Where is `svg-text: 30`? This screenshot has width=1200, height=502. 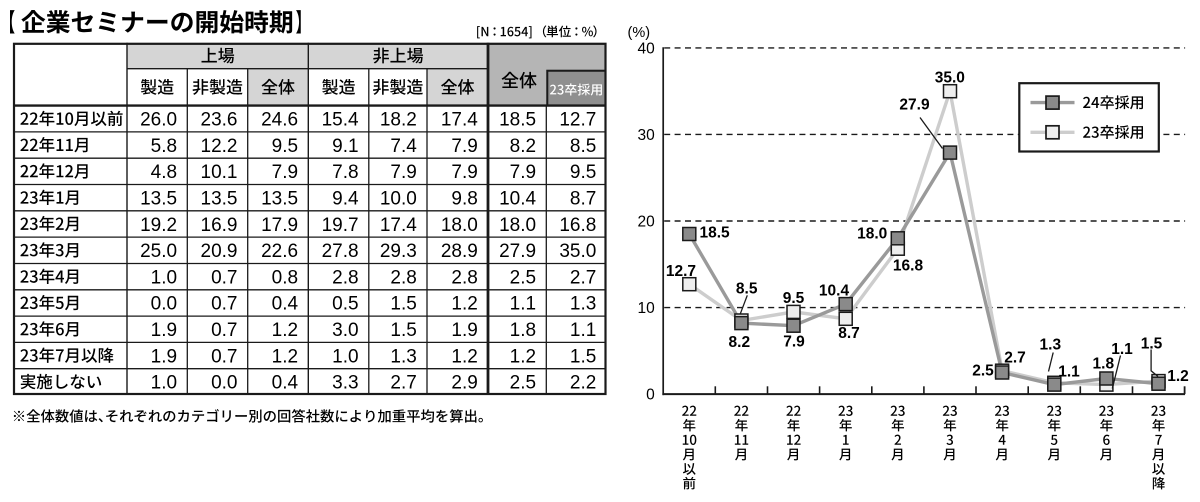
svg-text: 30 is located at coordinates (647, 135).